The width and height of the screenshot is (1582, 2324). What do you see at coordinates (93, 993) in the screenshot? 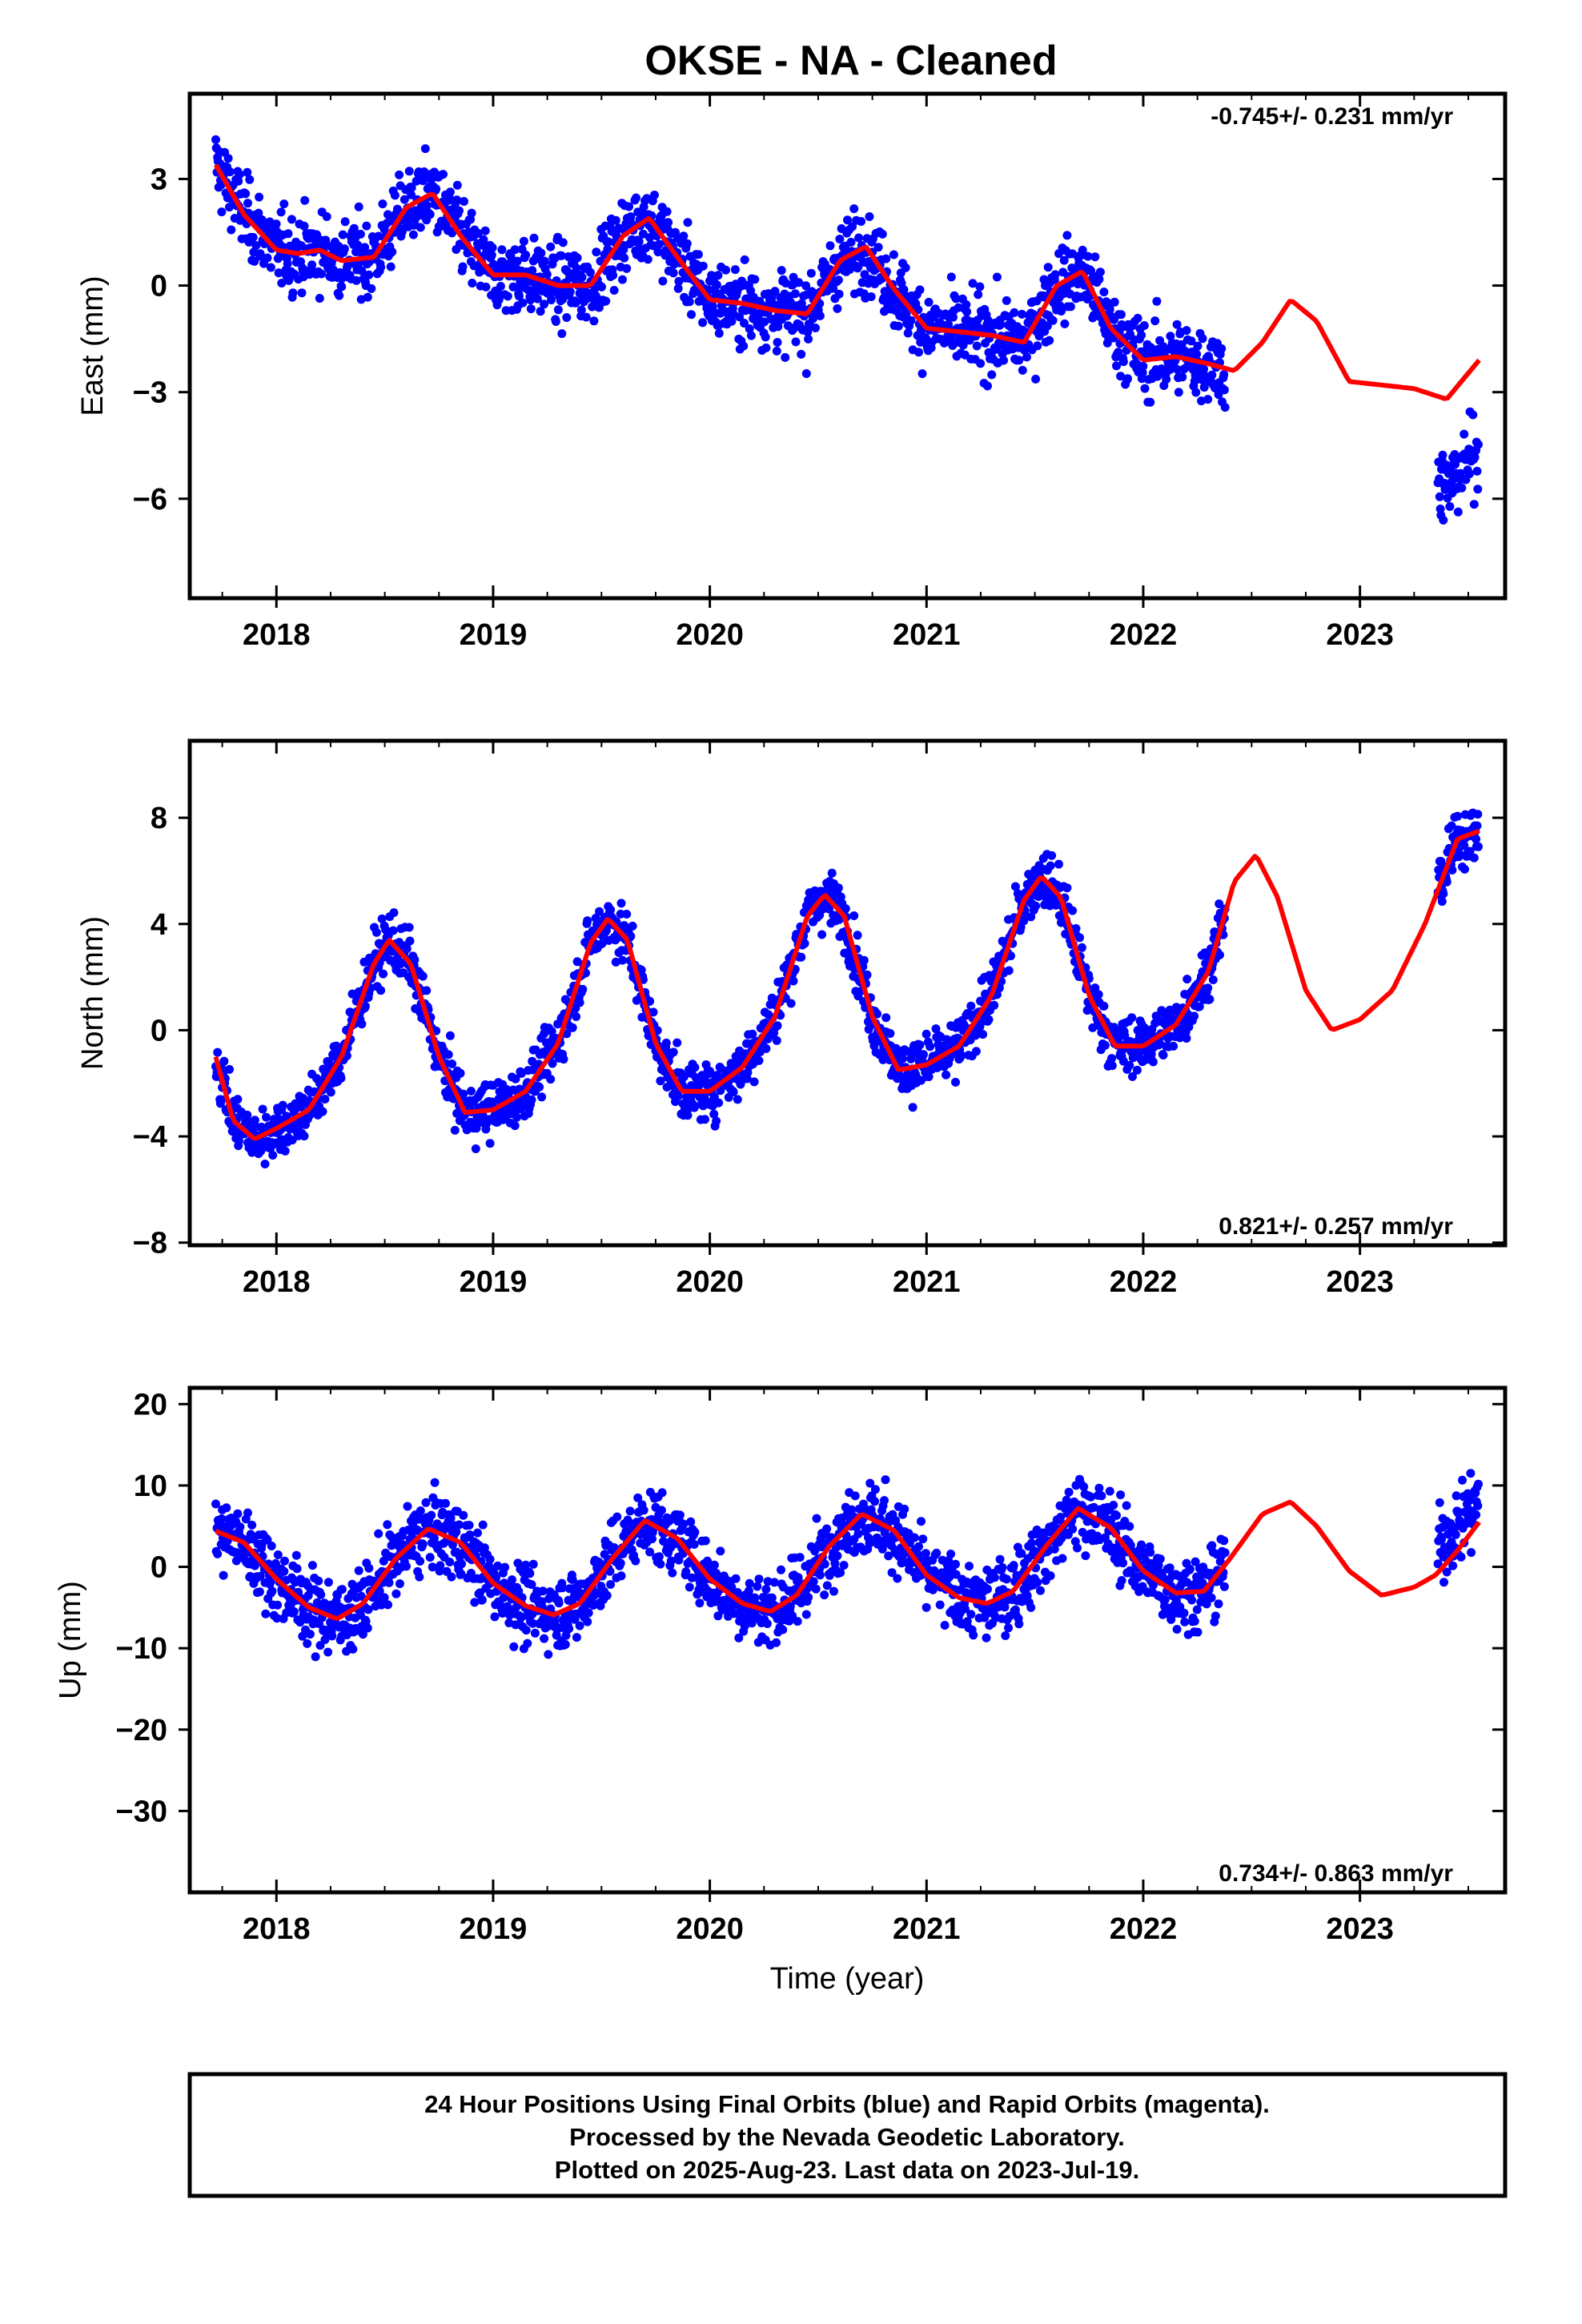
I see `panel-north-ylabel: North (mm)` at bounding box center [93, 993].